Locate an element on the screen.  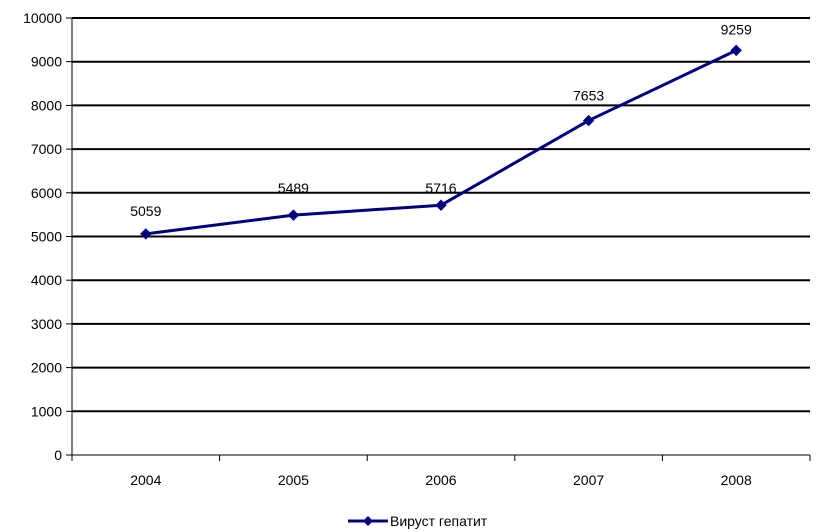
y-tick-label: 2000 is located at coordinates (46, 368).